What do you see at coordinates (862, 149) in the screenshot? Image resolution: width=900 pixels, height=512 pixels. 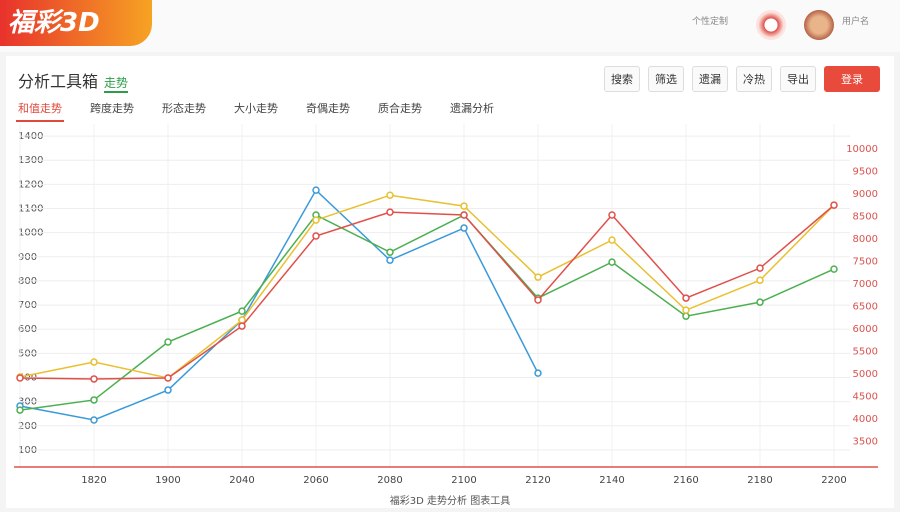 I see `y2-tick-label: 10000` at bounding box center [862, 149].